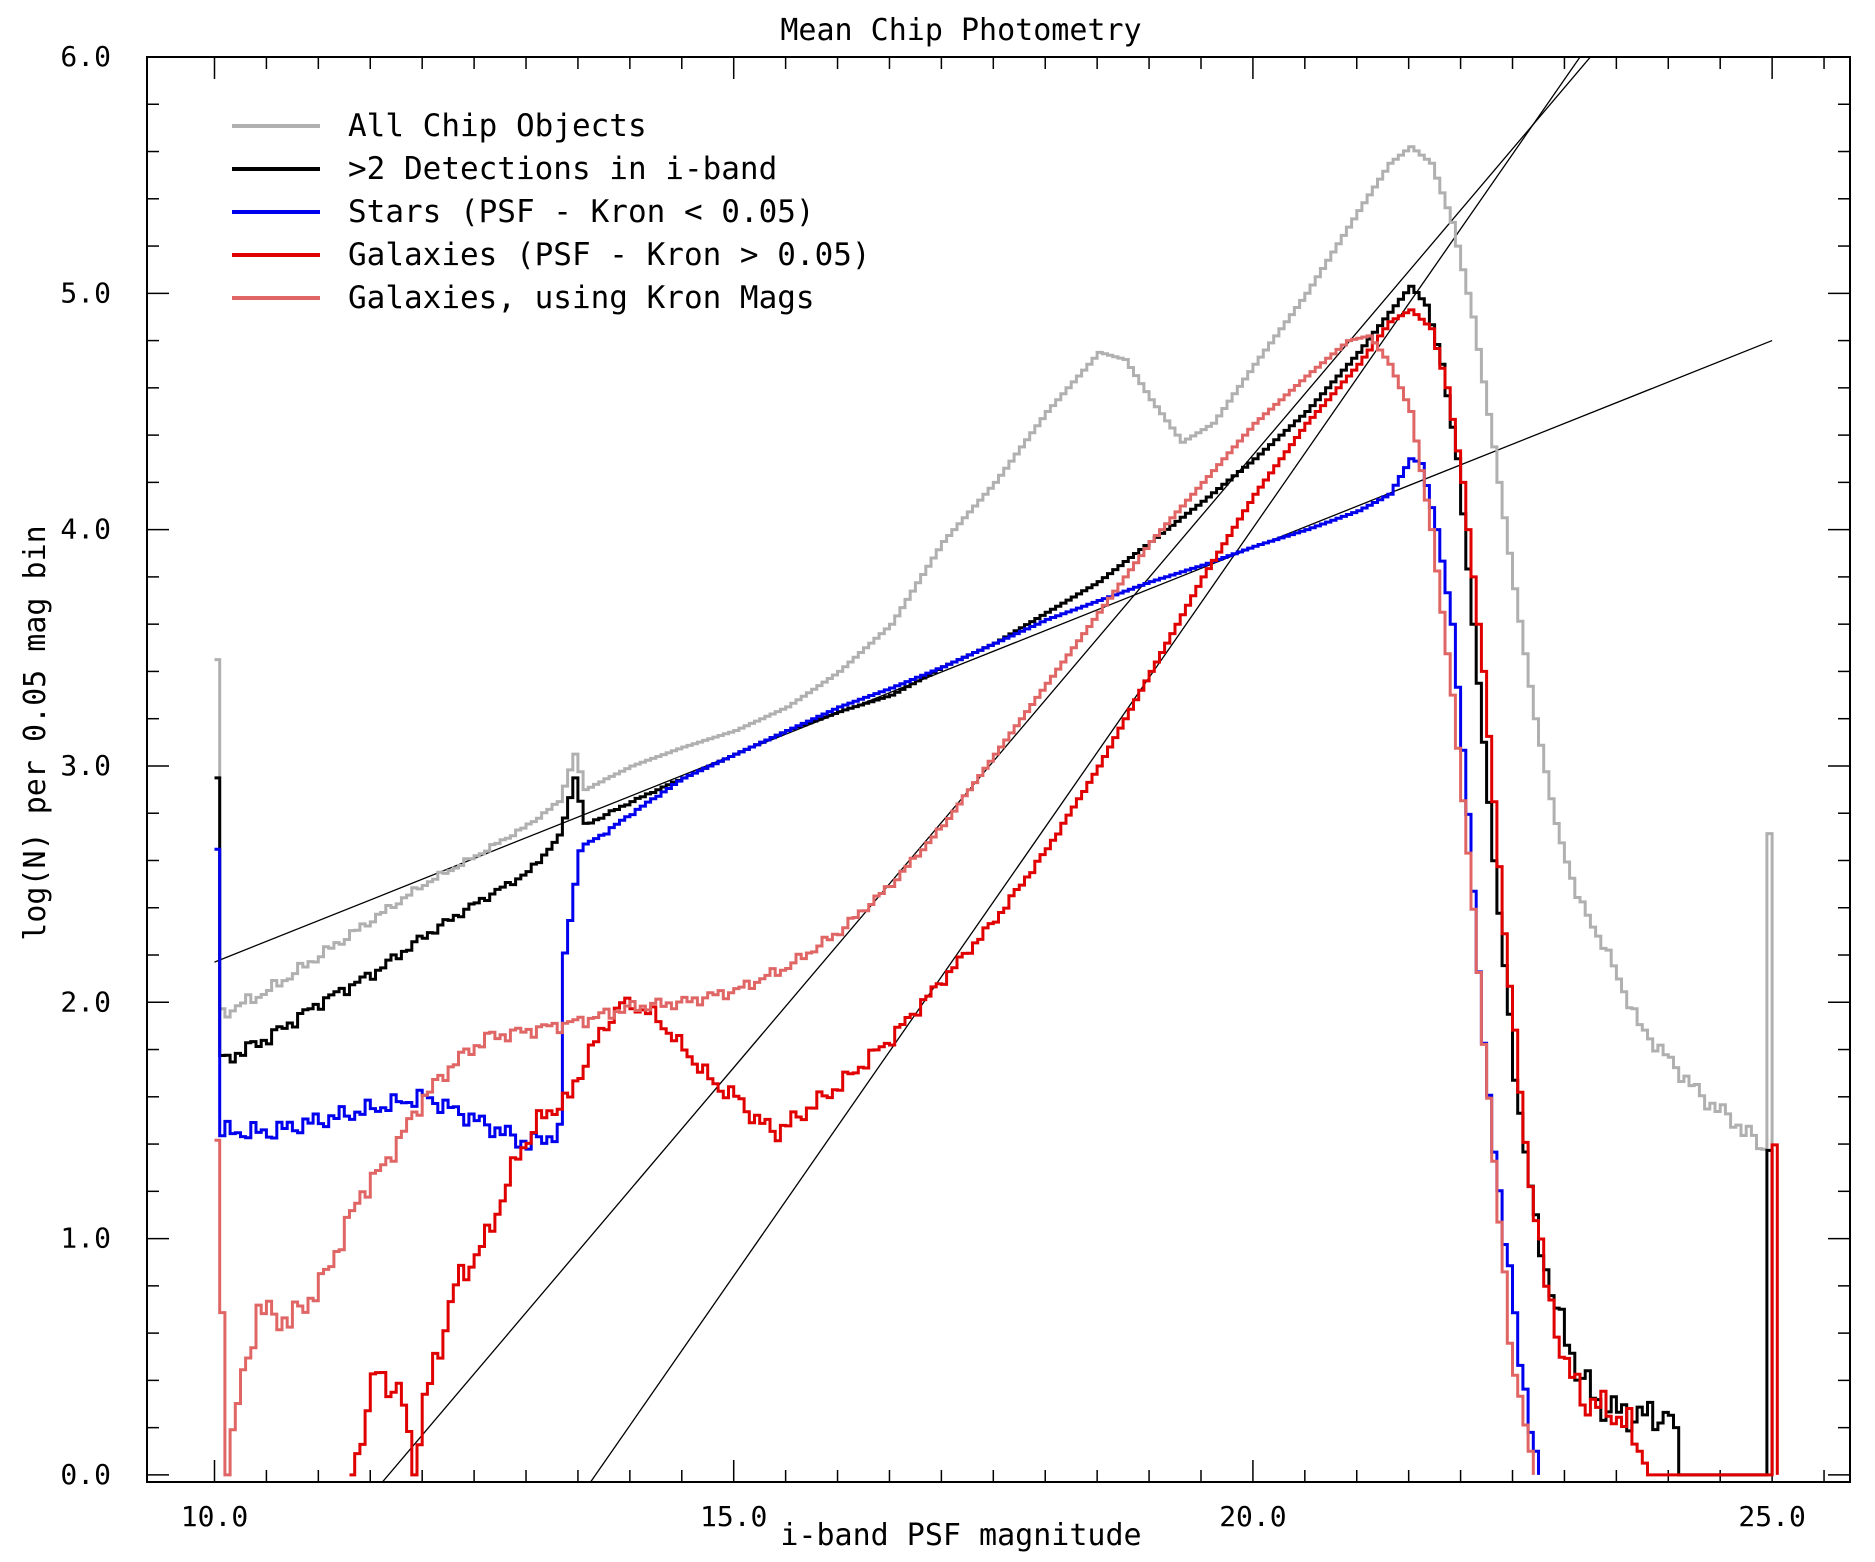  Describe the element at coordinates (1252, 1516) in the screenshot. I see `x-tick-label: 20.0` at that location.